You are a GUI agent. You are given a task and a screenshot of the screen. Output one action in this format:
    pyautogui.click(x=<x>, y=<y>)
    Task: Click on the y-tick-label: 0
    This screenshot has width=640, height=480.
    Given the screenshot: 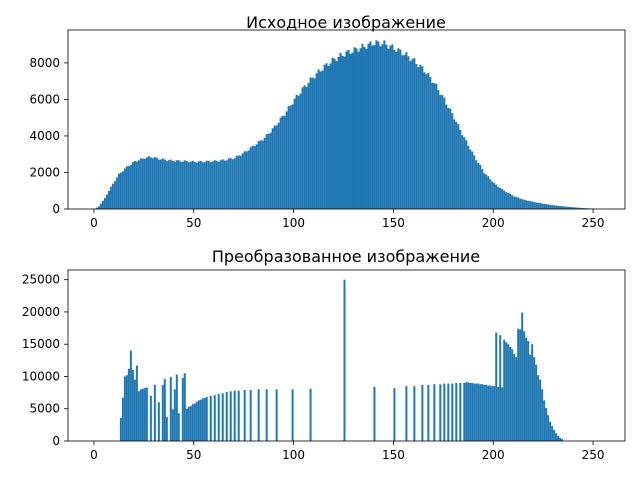 What is the action you would take?
    pyautogui.click(x=56, y=209)
    